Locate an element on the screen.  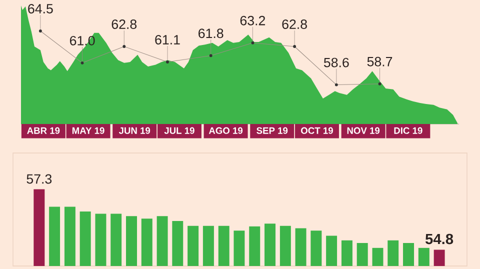
x-tick-label: JUN 19 is located at coordinates (134, 130).